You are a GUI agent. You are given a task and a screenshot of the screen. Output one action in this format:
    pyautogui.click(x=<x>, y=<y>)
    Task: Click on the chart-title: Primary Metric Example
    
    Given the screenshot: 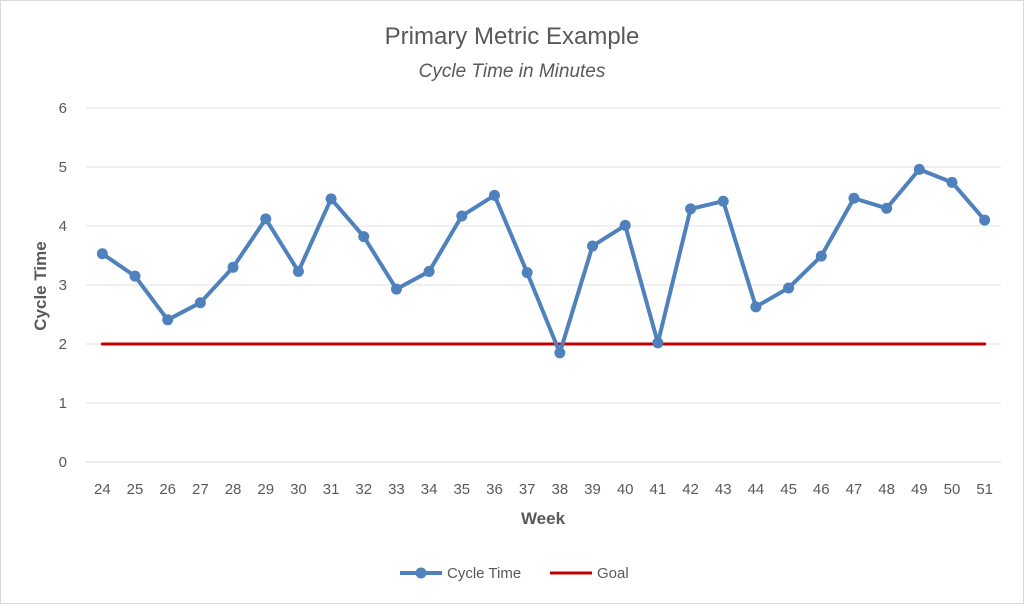 What is the action you would take?
    pyautogui.click(x=512, y=36)
    